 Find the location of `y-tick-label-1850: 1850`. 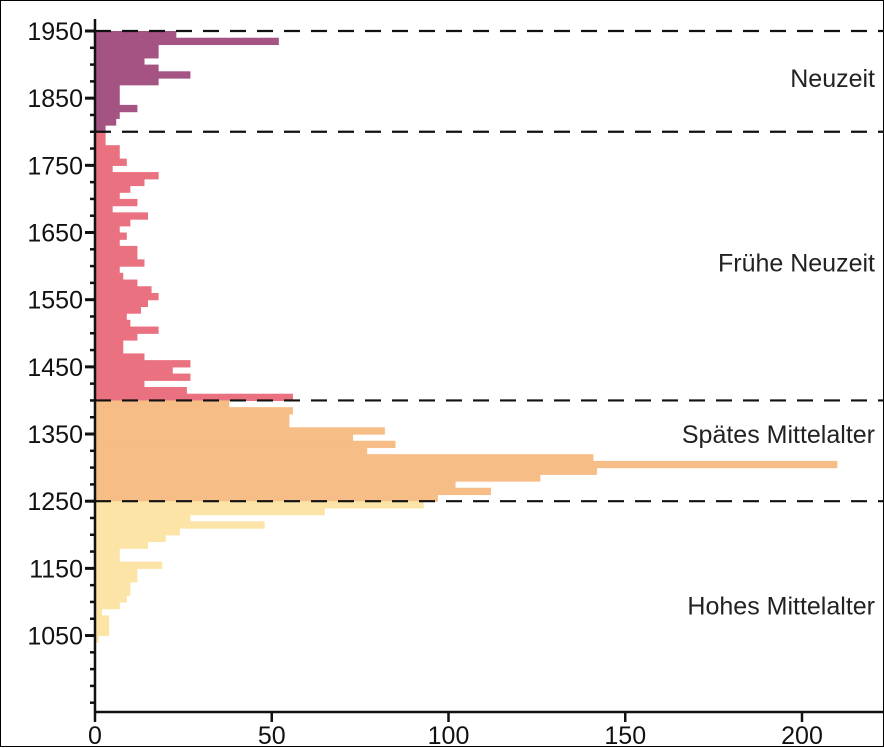

y-tick-label-1850: 1850 is located at coordinates (55, 99).